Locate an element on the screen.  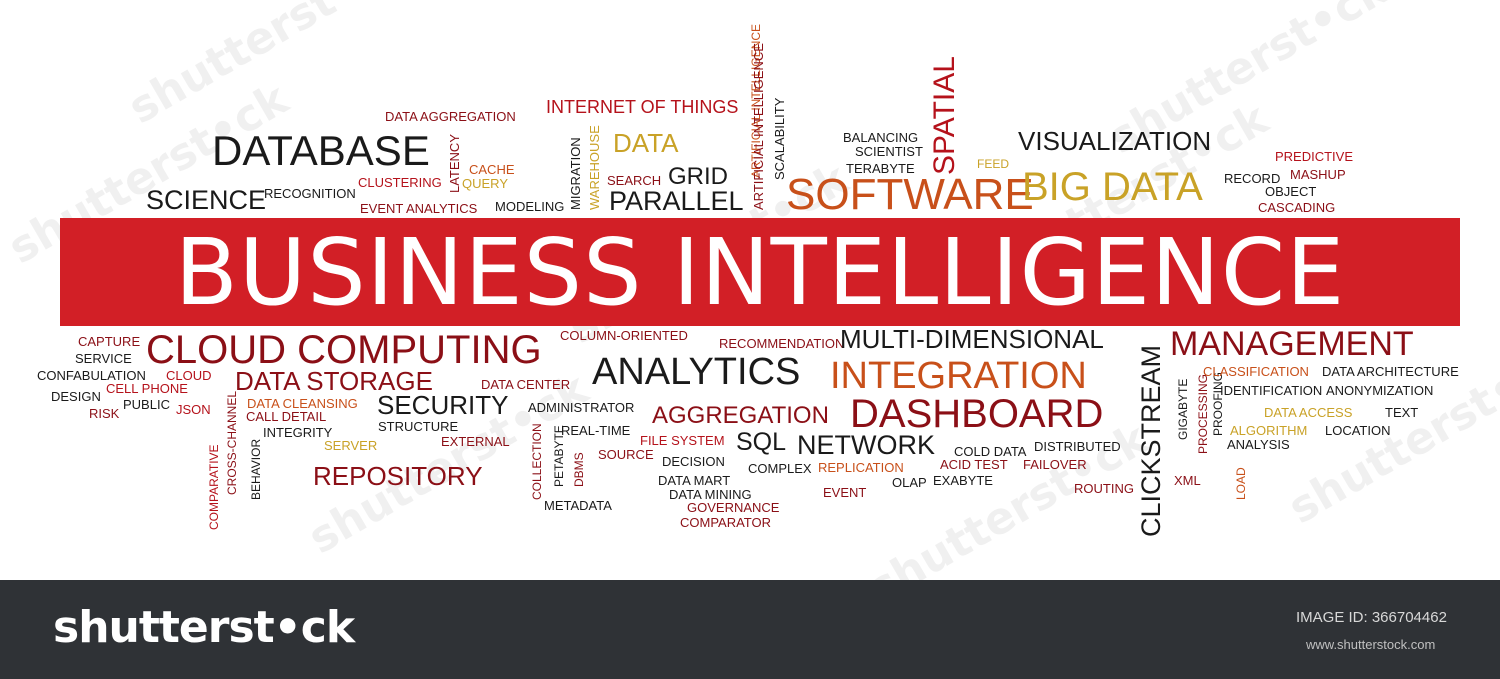
word-json: JSON is located at coordinates (193, 409).